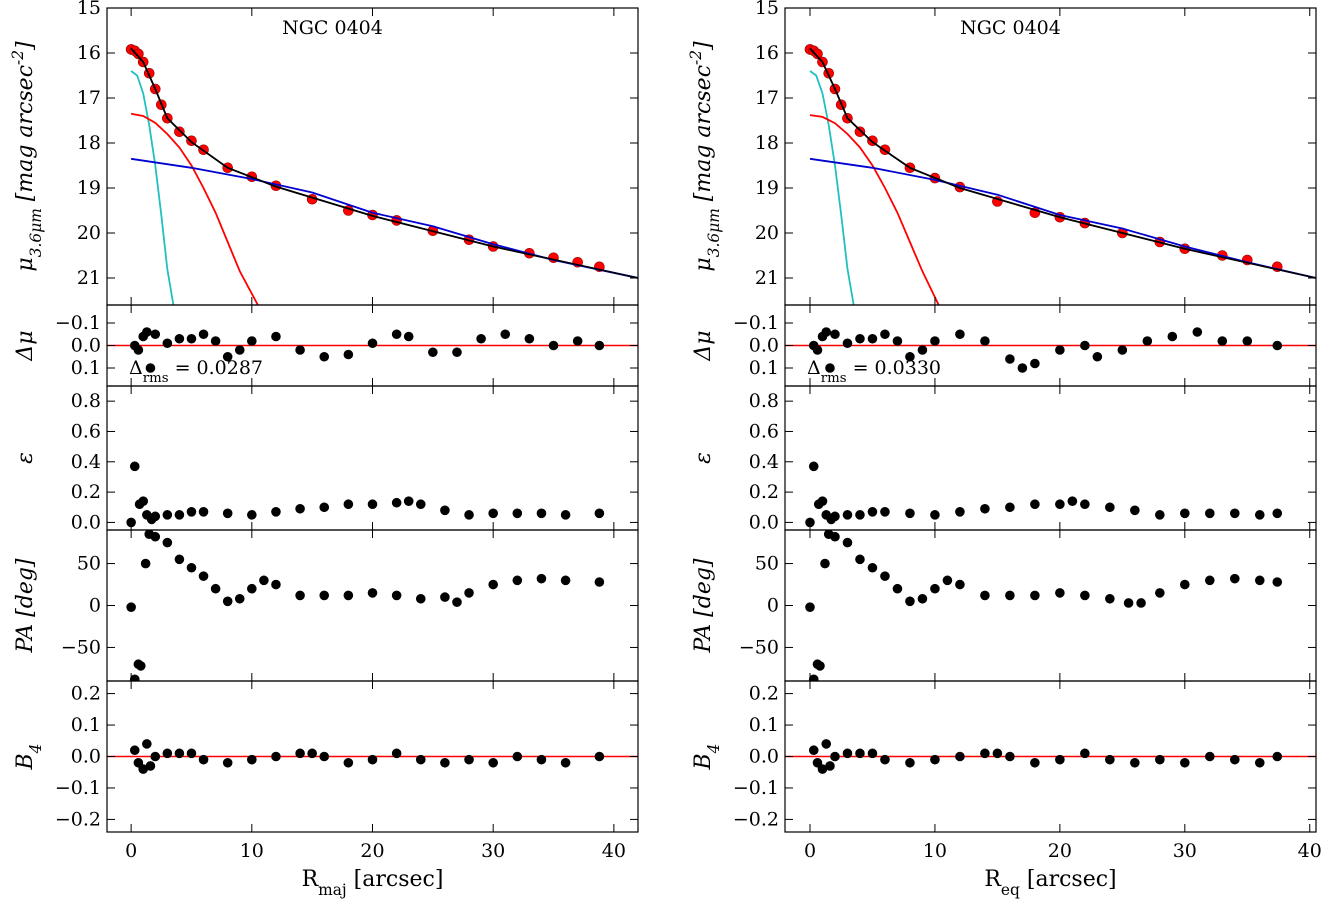  I want to click on y-tick-label: 50, so click(89, 564).